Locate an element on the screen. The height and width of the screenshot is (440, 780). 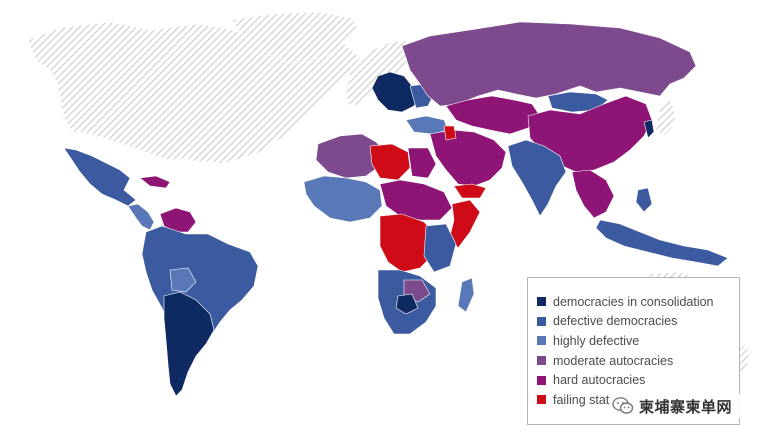
legend-item-democracies-in-consolidation: democracies in consolidation is located at coordinates (638, 302).